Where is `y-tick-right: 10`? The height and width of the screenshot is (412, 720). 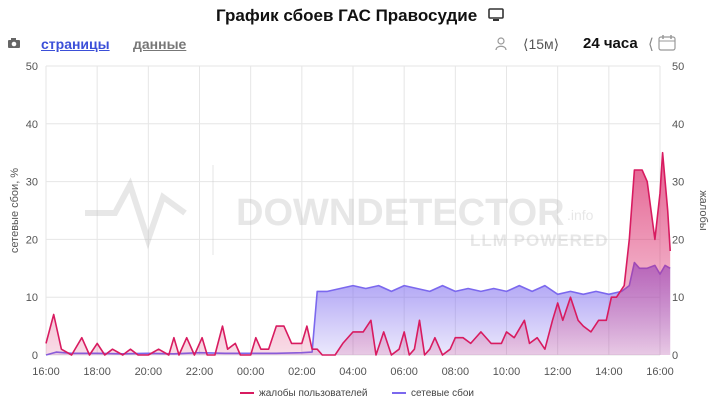
y-tick-right: 10 is located at coordinates (678, 298).